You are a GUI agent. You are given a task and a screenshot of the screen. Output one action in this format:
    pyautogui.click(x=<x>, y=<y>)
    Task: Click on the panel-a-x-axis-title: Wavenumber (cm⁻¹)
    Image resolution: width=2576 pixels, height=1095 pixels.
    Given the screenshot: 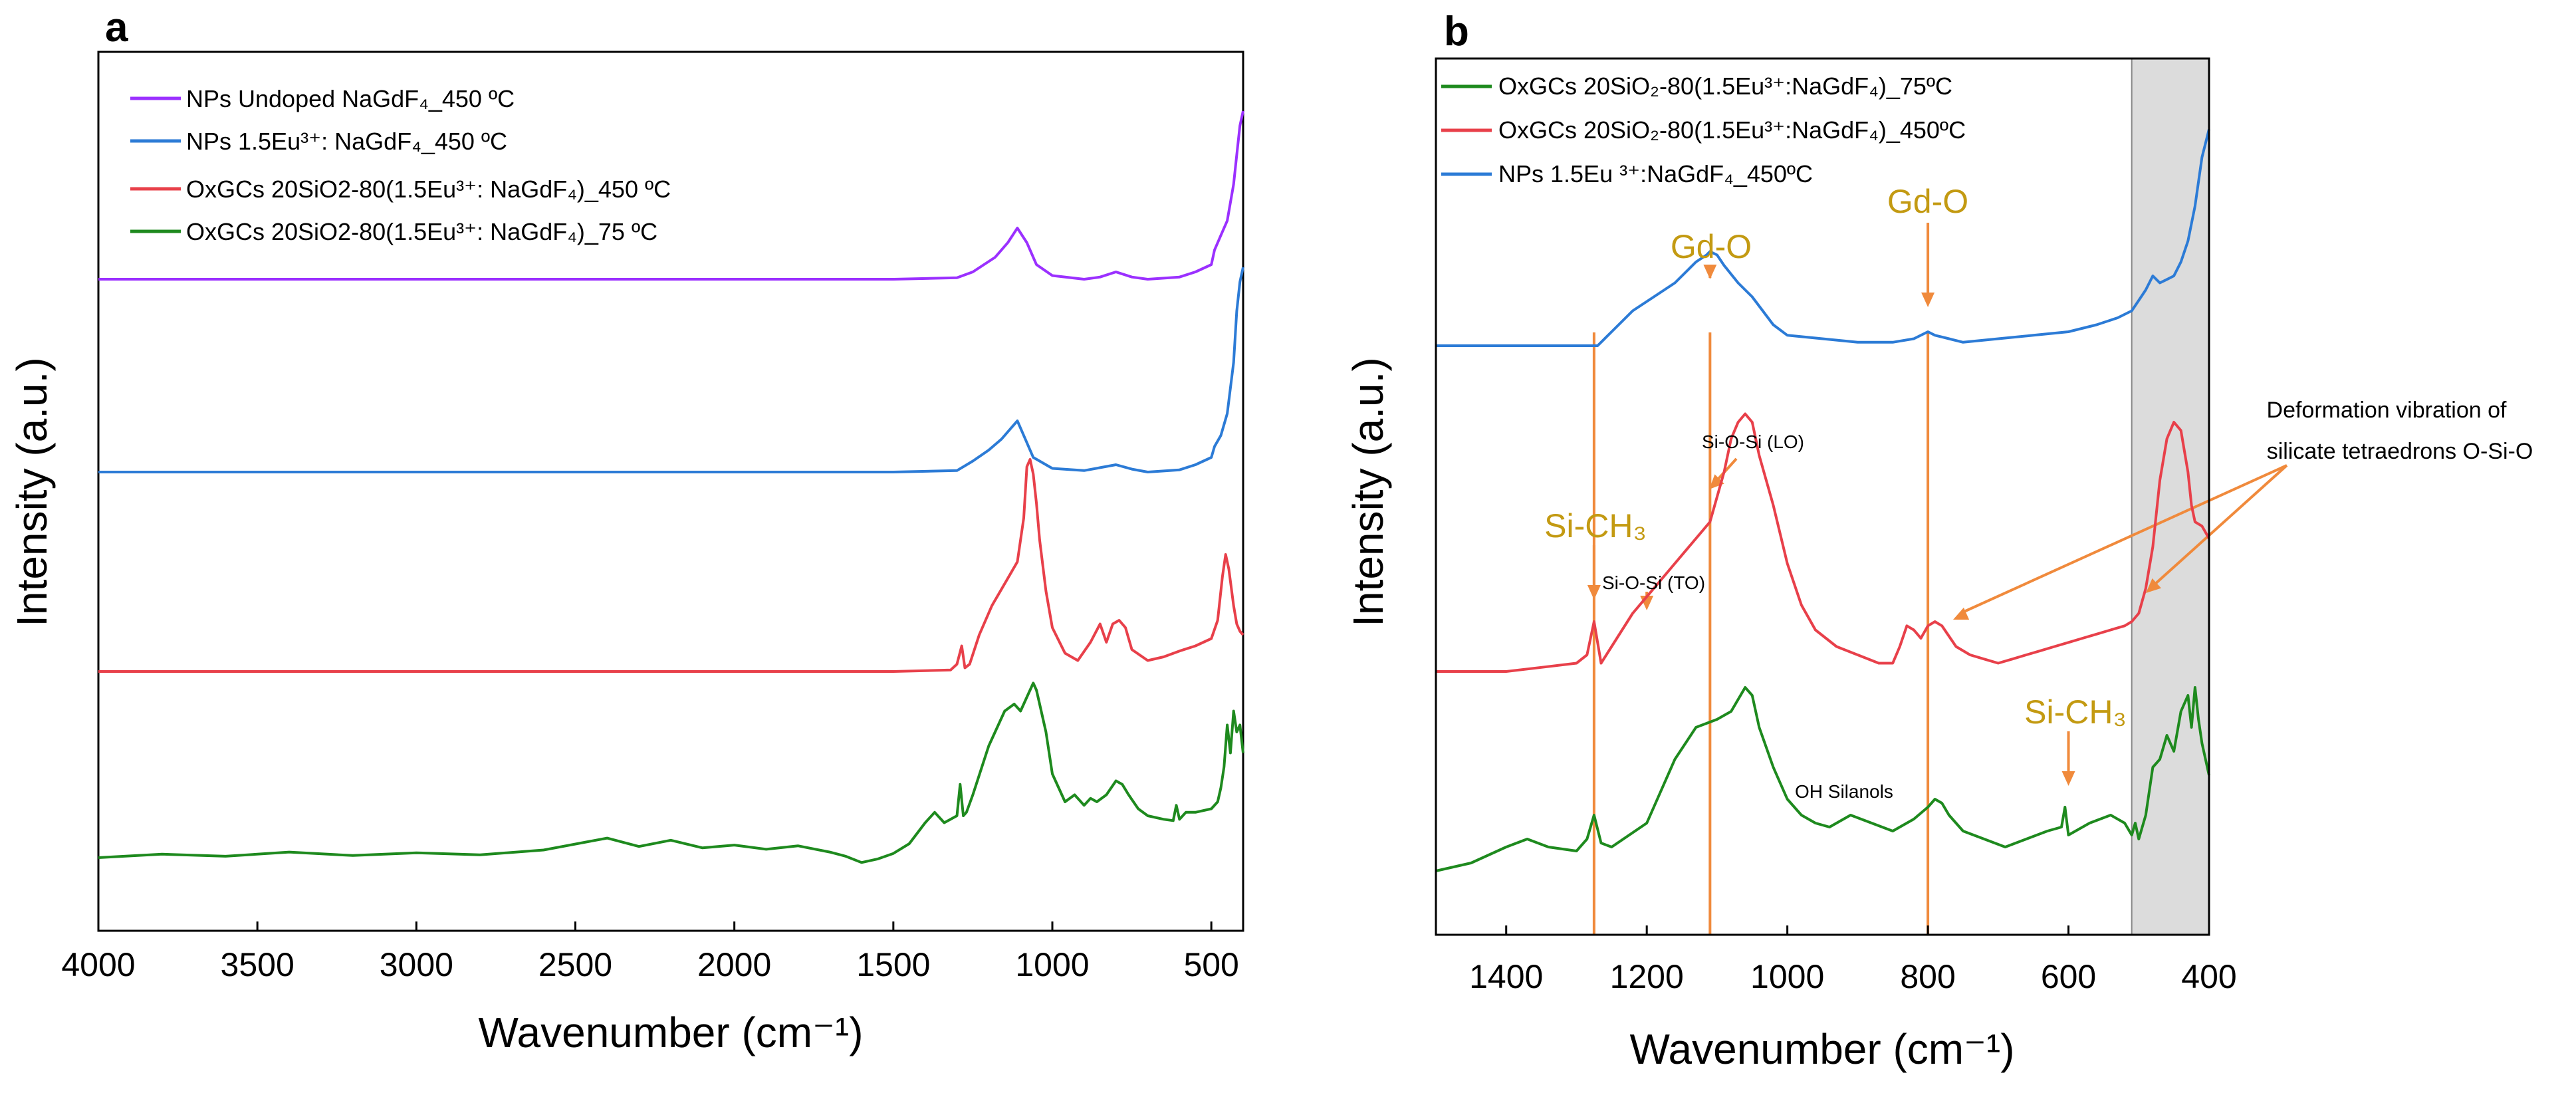 What is the action you would take?
    pyautogui.click(x=670, y=1032)
    